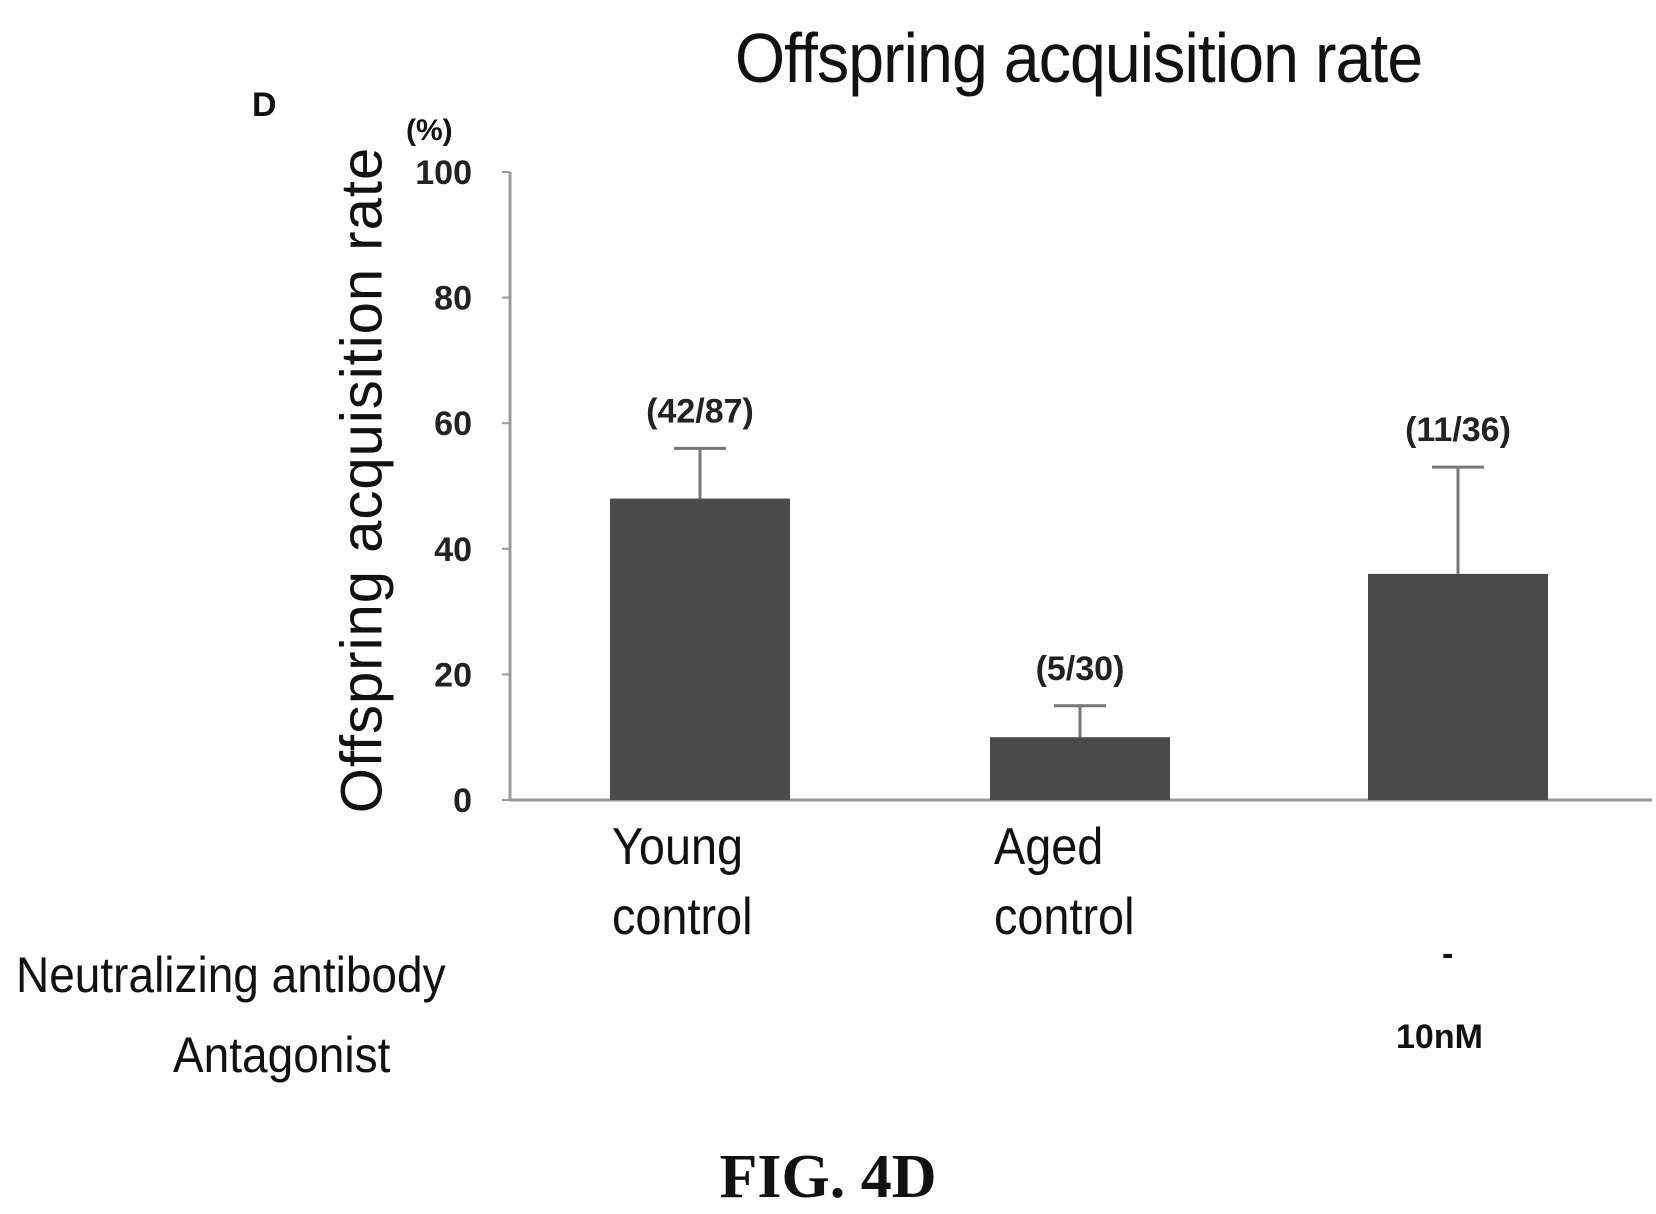 This screenshot has width=1656, height=1214. Describe the element at coordinates (1079, 58) in the screenshot. I see `chart-title: Offspring acquisition rate` at that location.